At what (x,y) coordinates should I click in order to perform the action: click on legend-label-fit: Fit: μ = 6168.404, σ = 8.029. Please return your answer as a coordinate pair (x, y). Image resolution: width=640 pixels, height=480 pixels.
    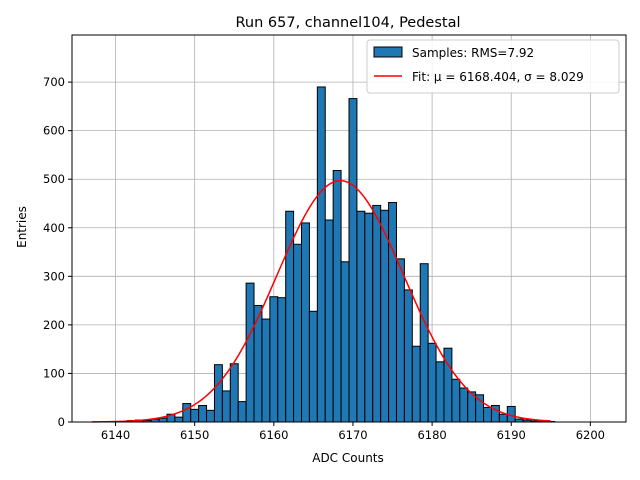
    Looking at the image, I should click on (498, 77).